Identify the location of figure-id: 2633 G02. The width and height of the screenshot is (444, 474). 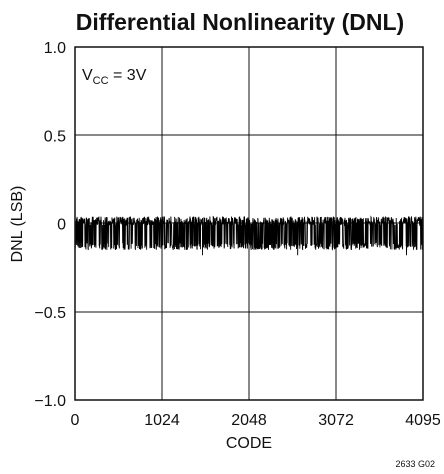
(415, 464).